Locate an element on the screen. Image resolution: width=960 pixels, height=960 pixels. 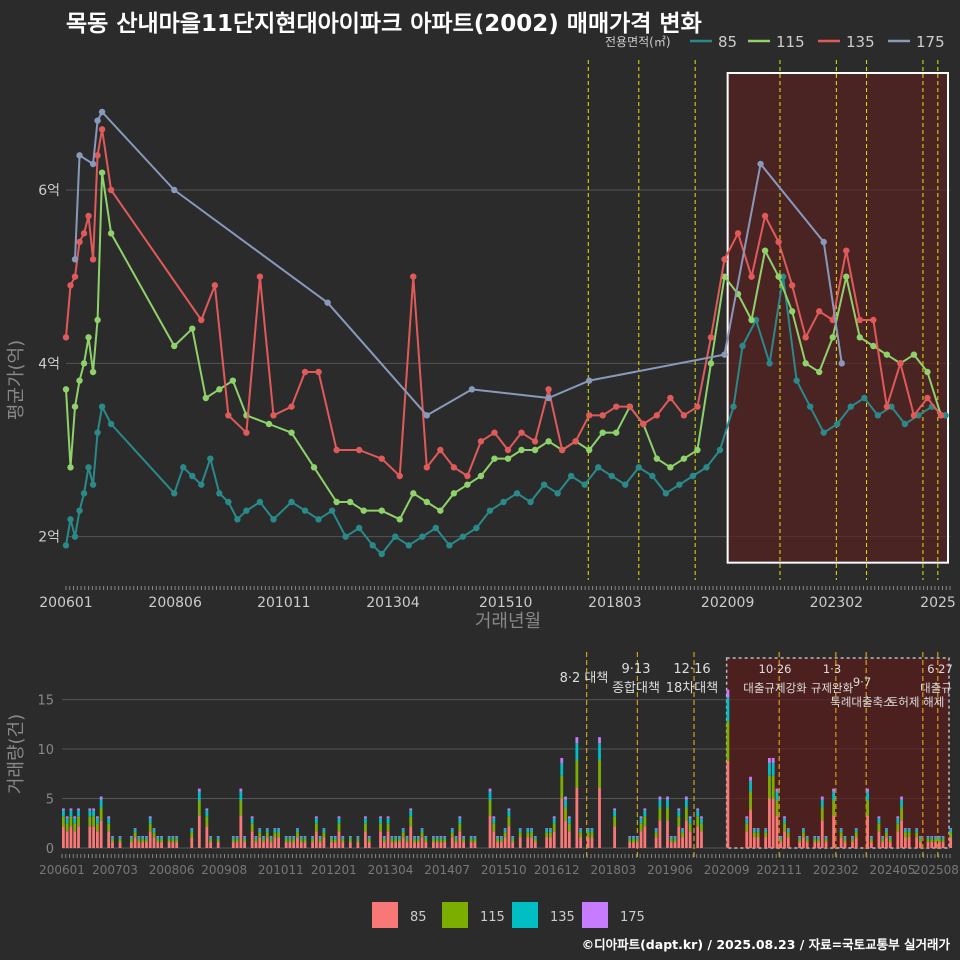
bar-x-tick-9: 201612 is located at coordinates (557, 870).